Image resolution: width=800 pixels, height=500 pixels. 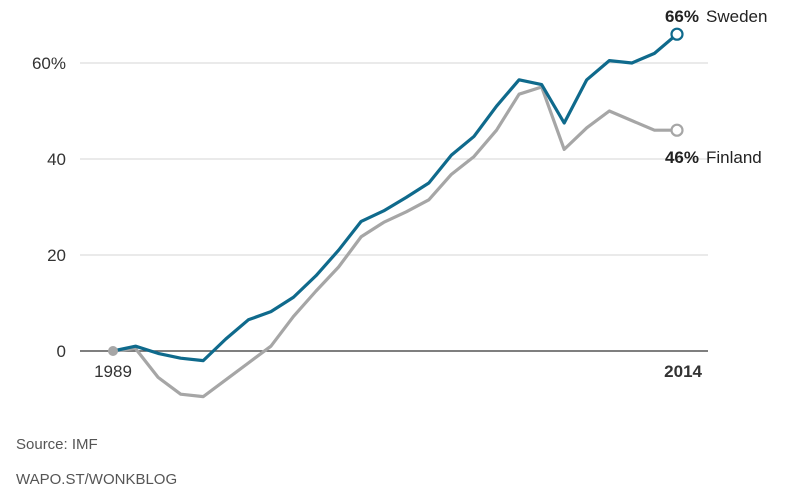 What do you see at coordinates (97, 479) in the screenshot?
I see `credit-link: WAPO.ST/WONKBLOG` at bounding box center [97, 479].